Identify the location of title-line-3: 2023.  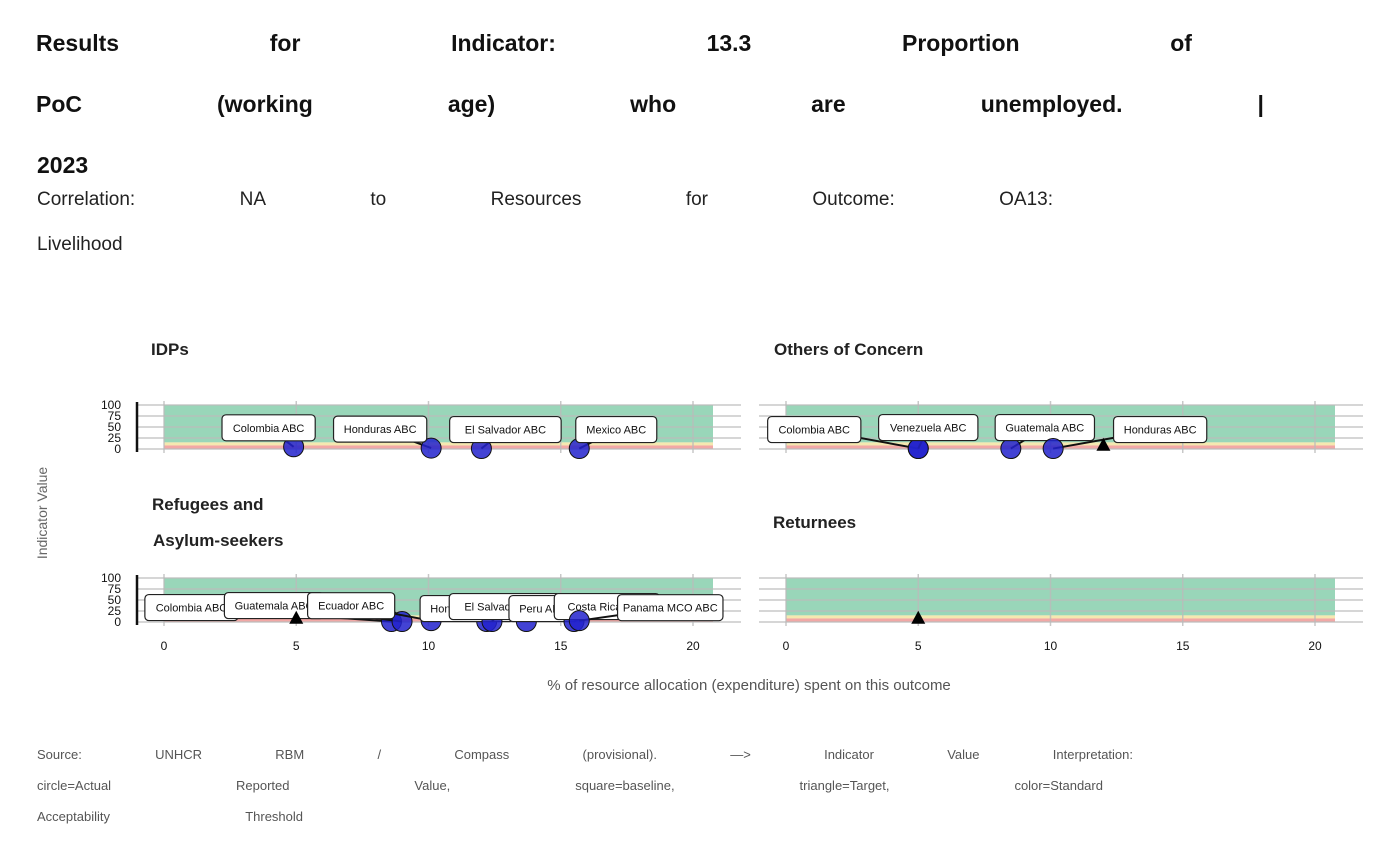
(651, 165).